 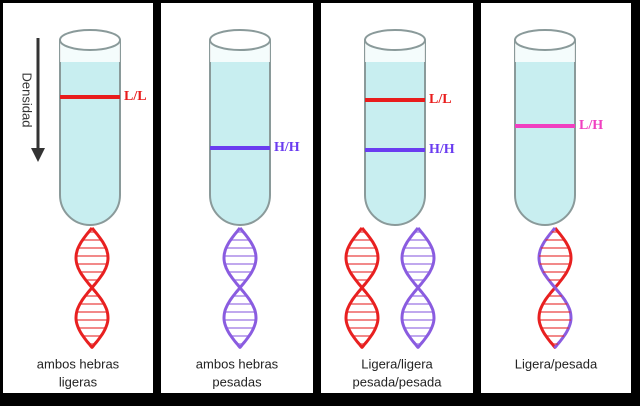 What do you see at coordinates (78, 381) in the screenshot?
I see `caption: ligeras` at bounding box center [78, 381].